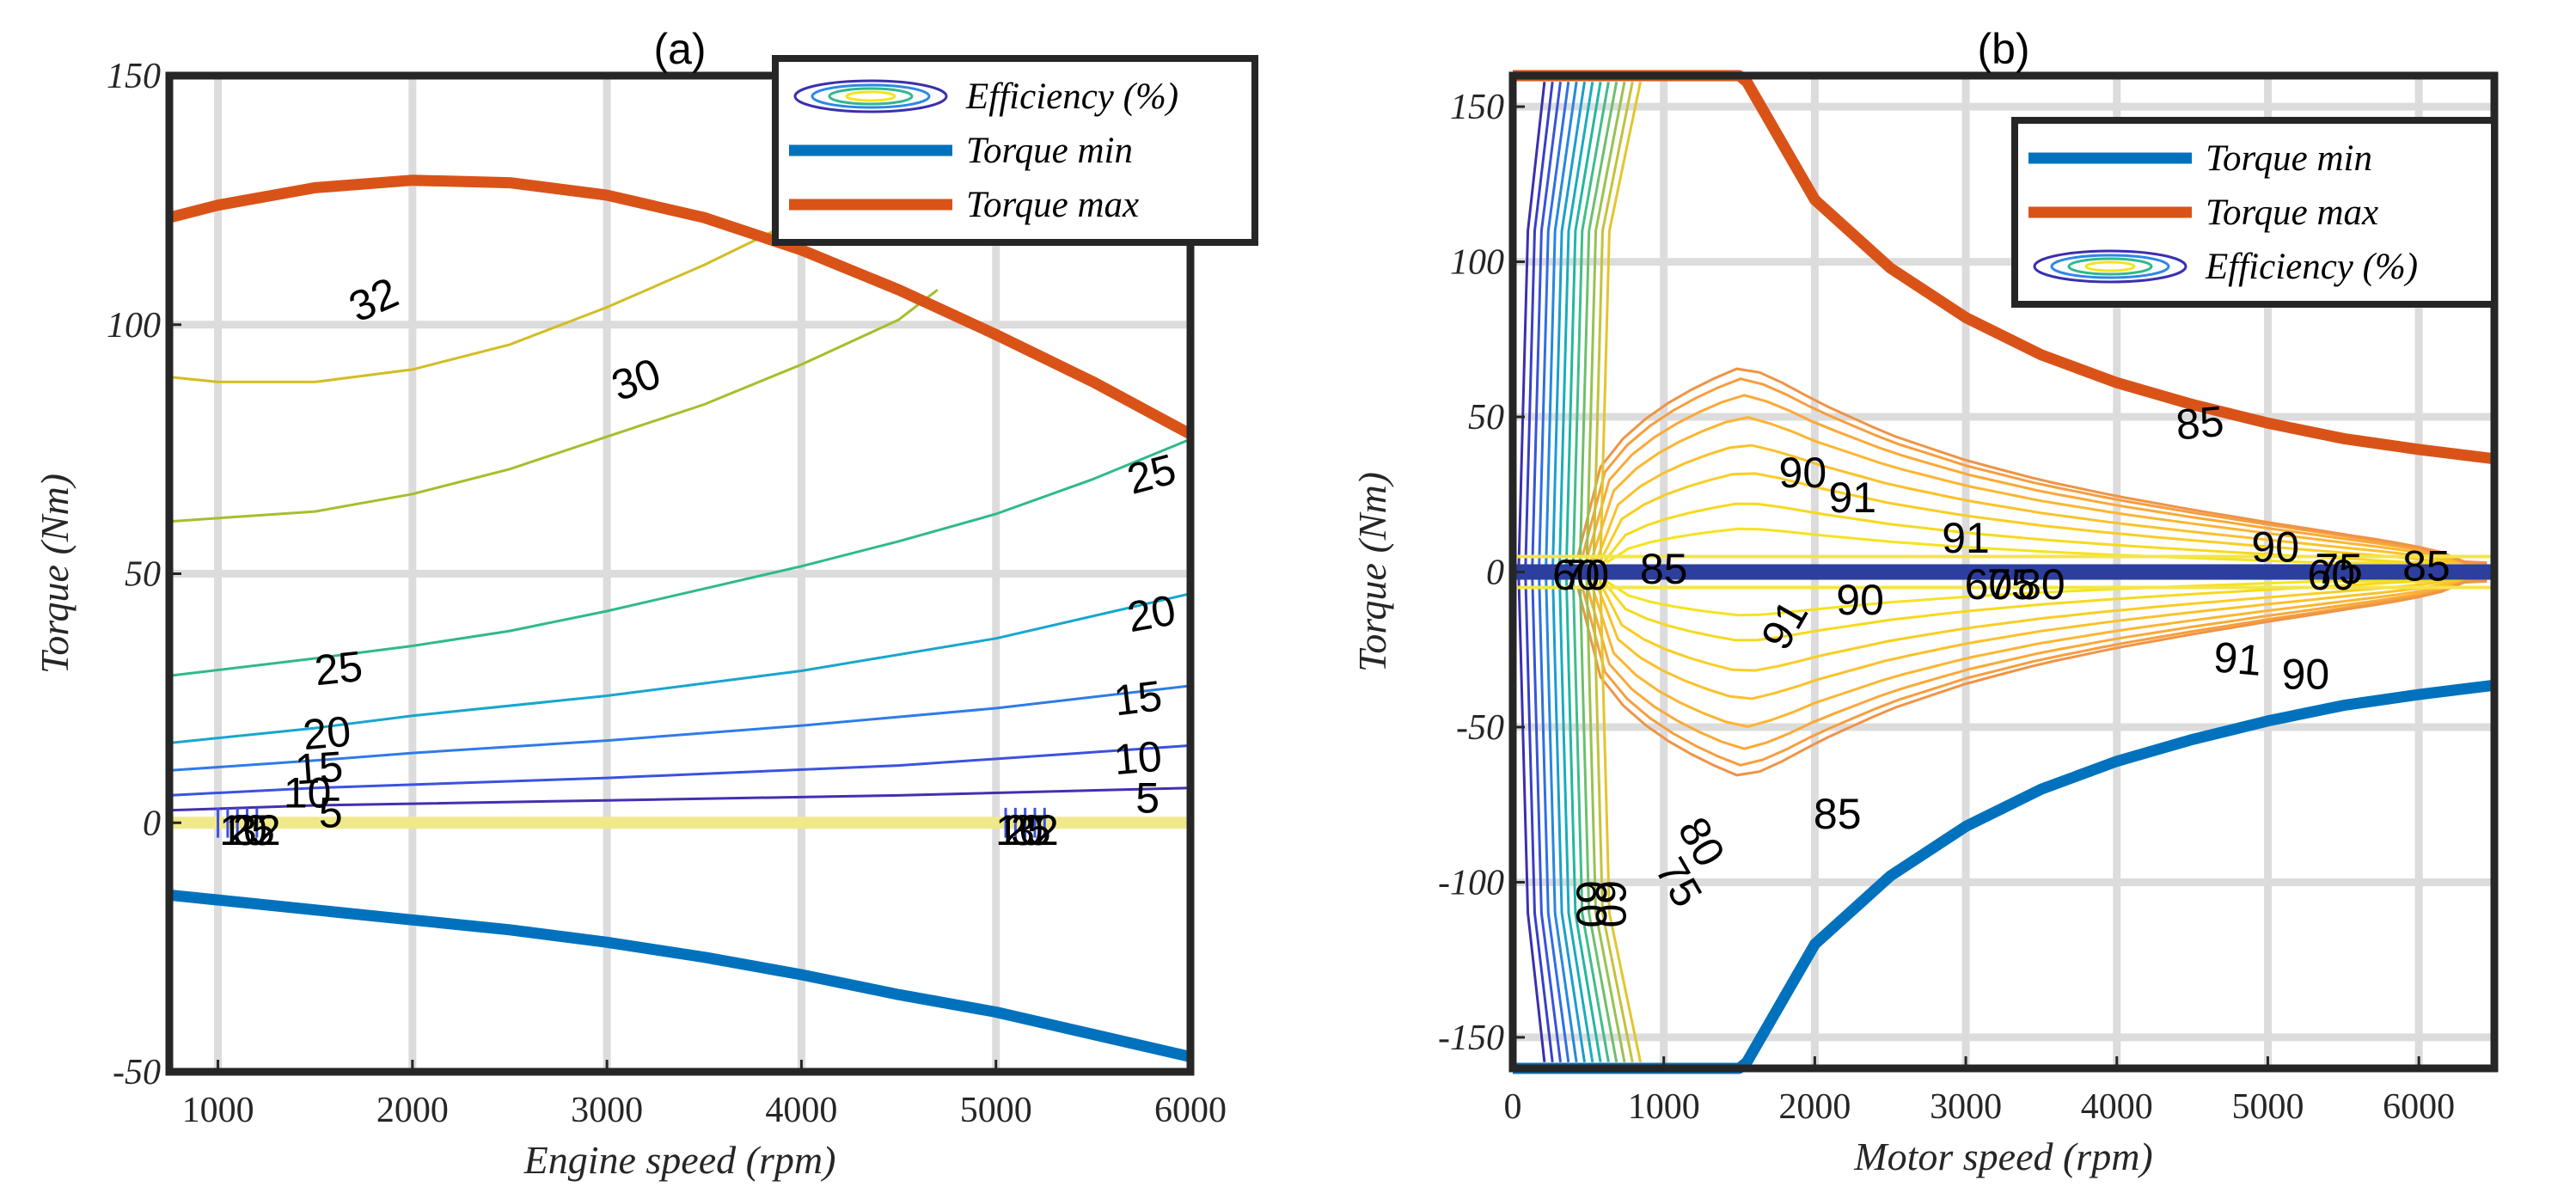 This screenshot has width=2576, height=1199. What do you see at coordinates (801, 1110) in the screenshot?
I see `x-tick-a-3: 4000` at bounding box center [801, 1110].